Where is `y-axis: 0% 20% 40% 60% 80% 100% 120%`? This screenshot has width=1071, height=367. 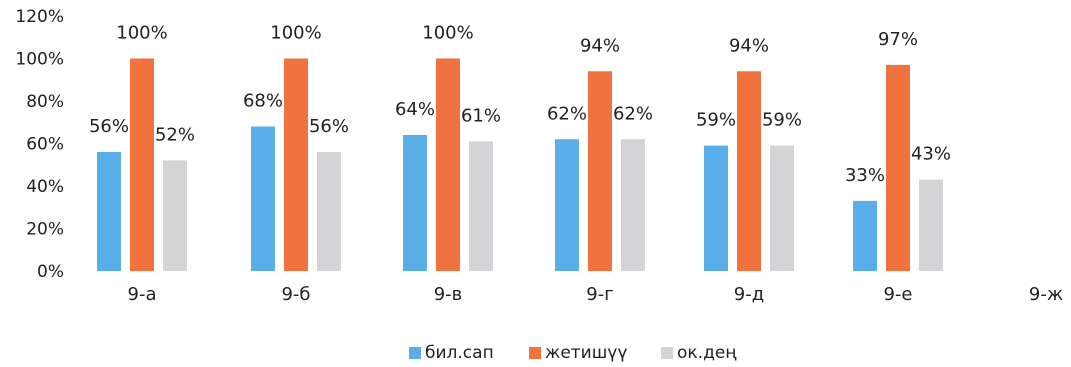 y-axis: 0% 20% 40% 60% 80% 100% 120% is located at coordinates (39, 144).